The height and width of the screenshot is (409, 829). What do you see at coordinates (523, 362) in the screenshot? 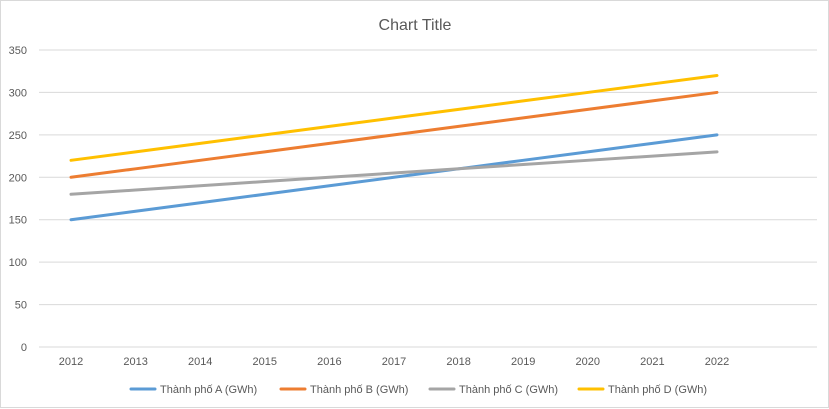
I see `x-tick-label: 2019` at bounding box center [523, 362].